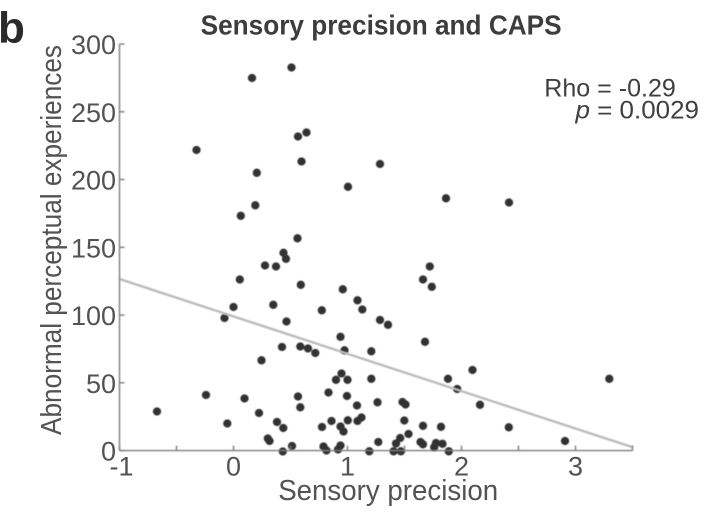  Describe the element at coordinates (381, 24) in the screenshot. I see `svg-text: Sensory precision and CAPS` at that location.